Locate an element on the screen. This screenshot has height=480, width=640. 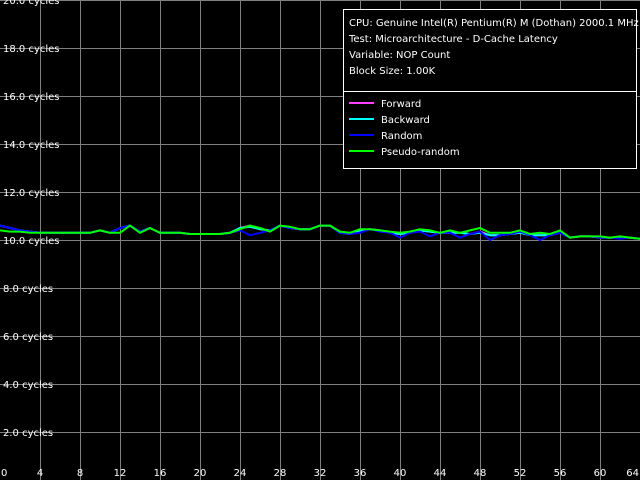
legend: Forward Backward Random Pseudo-random is located at coordinates (489, 124).